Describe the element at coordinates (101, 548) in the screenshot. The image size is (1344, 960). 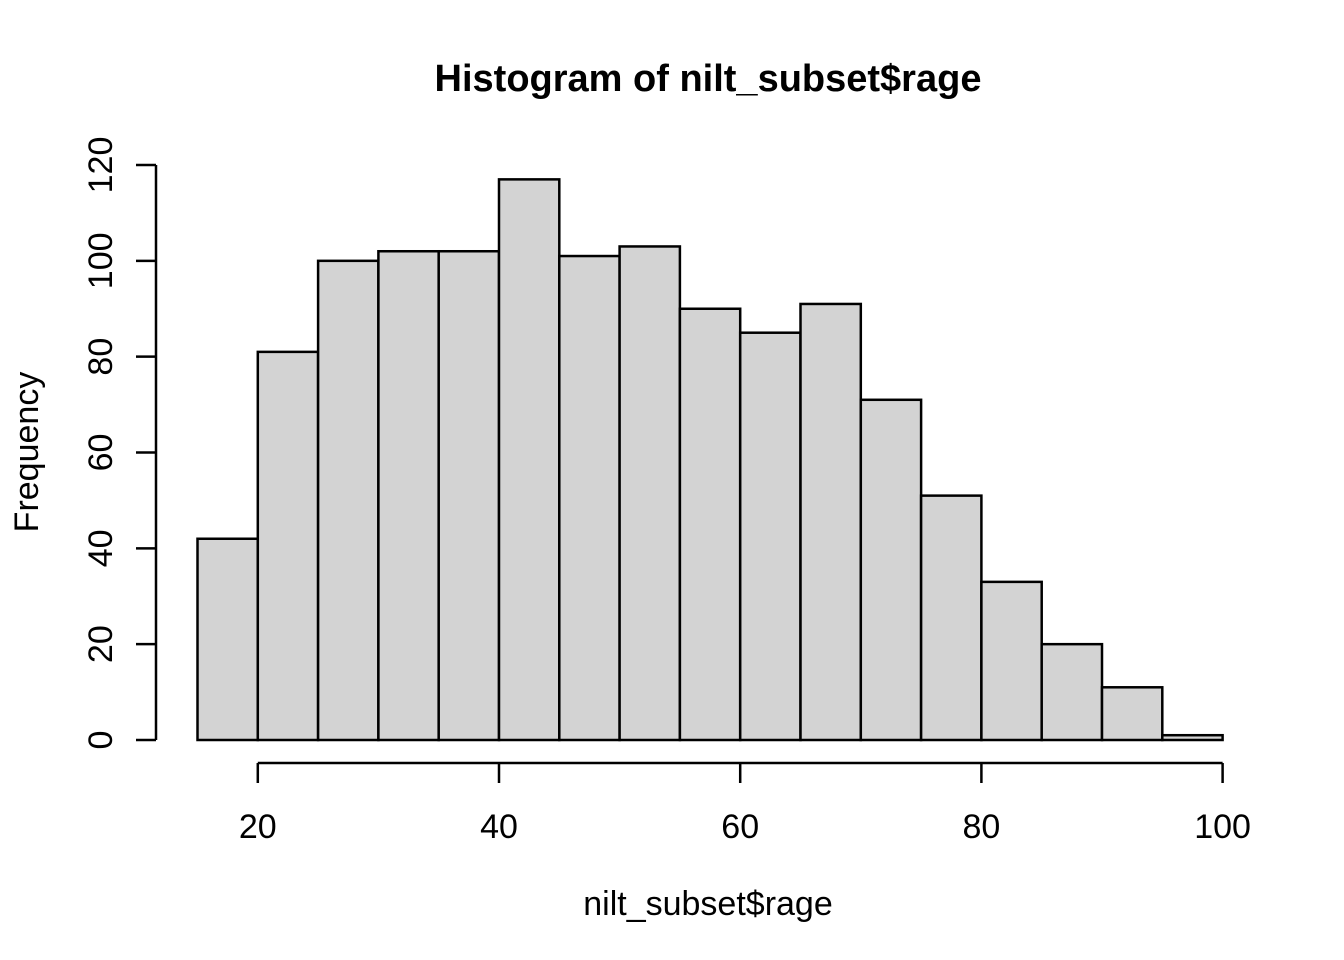
I see `y-axis-tick-label: 40` at that location.